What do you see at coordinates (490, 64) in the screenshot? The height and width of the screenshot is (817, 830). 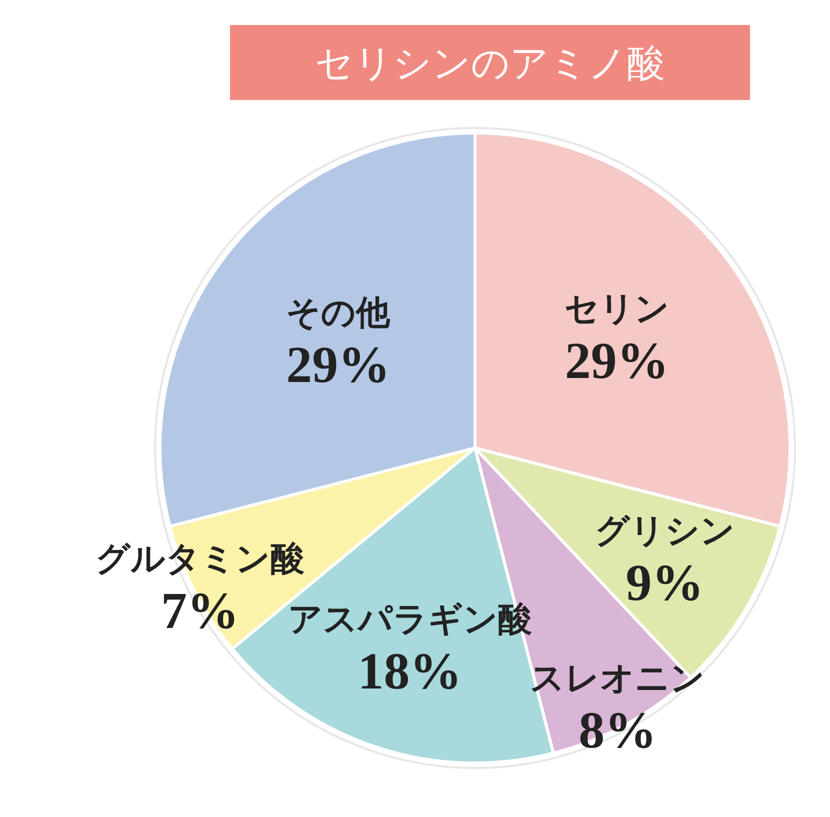 I see `chart-title: セリシンのアミノ酸` at bounding box center [490, 64].